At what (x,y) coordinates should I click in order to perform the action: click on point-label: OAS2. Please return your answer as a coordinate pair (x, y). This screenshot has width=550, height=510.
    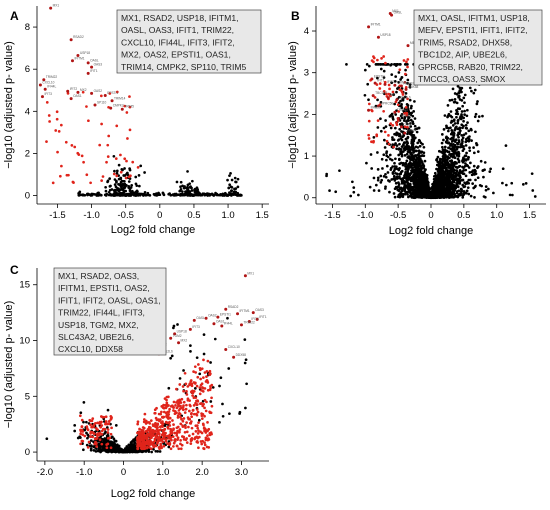
    Looking at the image, I should click on (98, 91).